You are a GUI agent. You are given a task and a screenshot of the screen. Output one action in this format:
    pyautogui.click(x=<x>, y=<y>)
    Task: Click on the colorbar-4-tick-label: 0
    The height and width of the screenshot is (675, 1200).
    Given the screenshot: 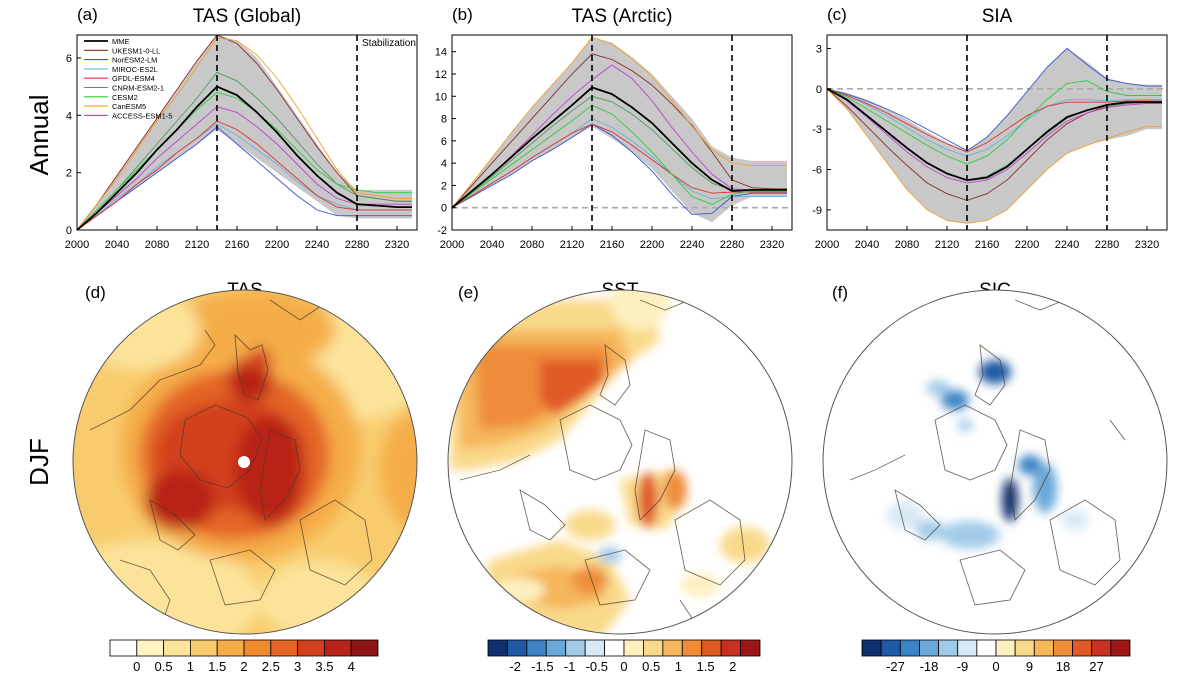 What is the action you would take?
    pyautogui.click(x=623, y=666)
    